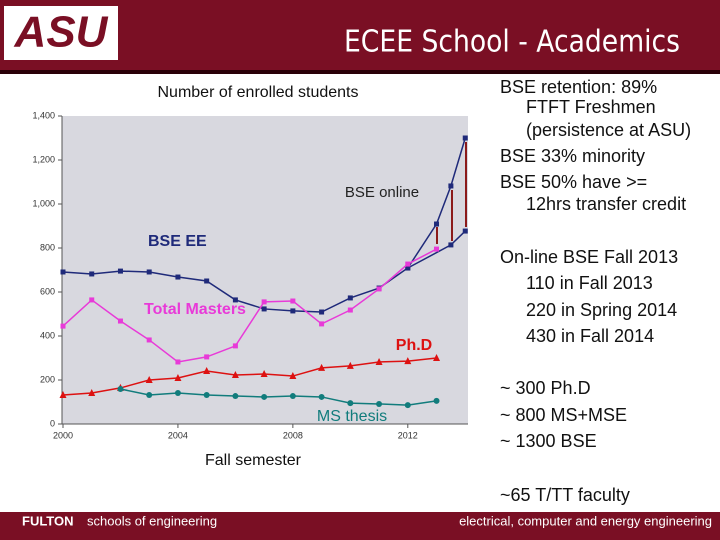 The height and width of the screenshot is (540, 720). Describe the element at coordinates (253, 460) in the screenshot. I see `x-axis-label: Fall semester` at that location.